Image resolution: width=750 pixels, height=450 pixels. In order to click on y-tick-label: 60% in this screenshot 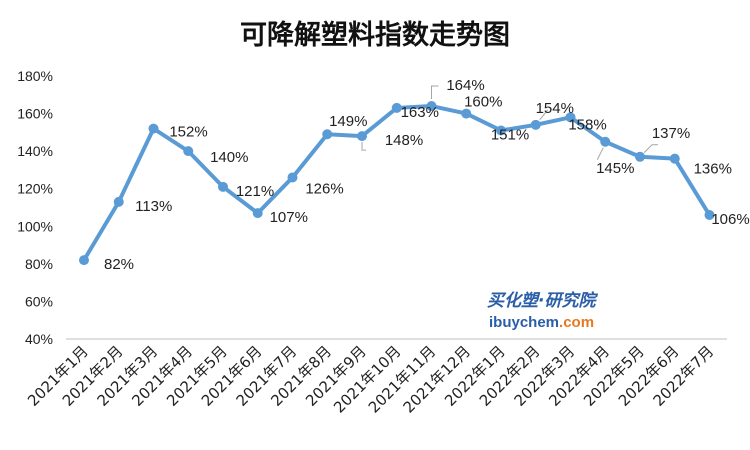, I will do `click(39, 301)`.